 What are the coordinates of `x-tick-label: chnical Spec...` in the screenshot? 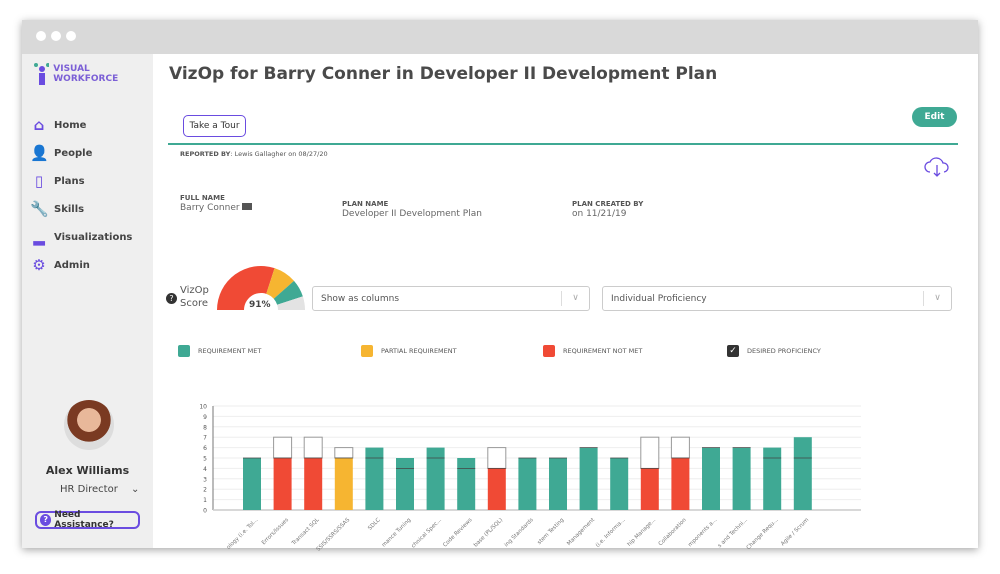 It's located at (427, 533).